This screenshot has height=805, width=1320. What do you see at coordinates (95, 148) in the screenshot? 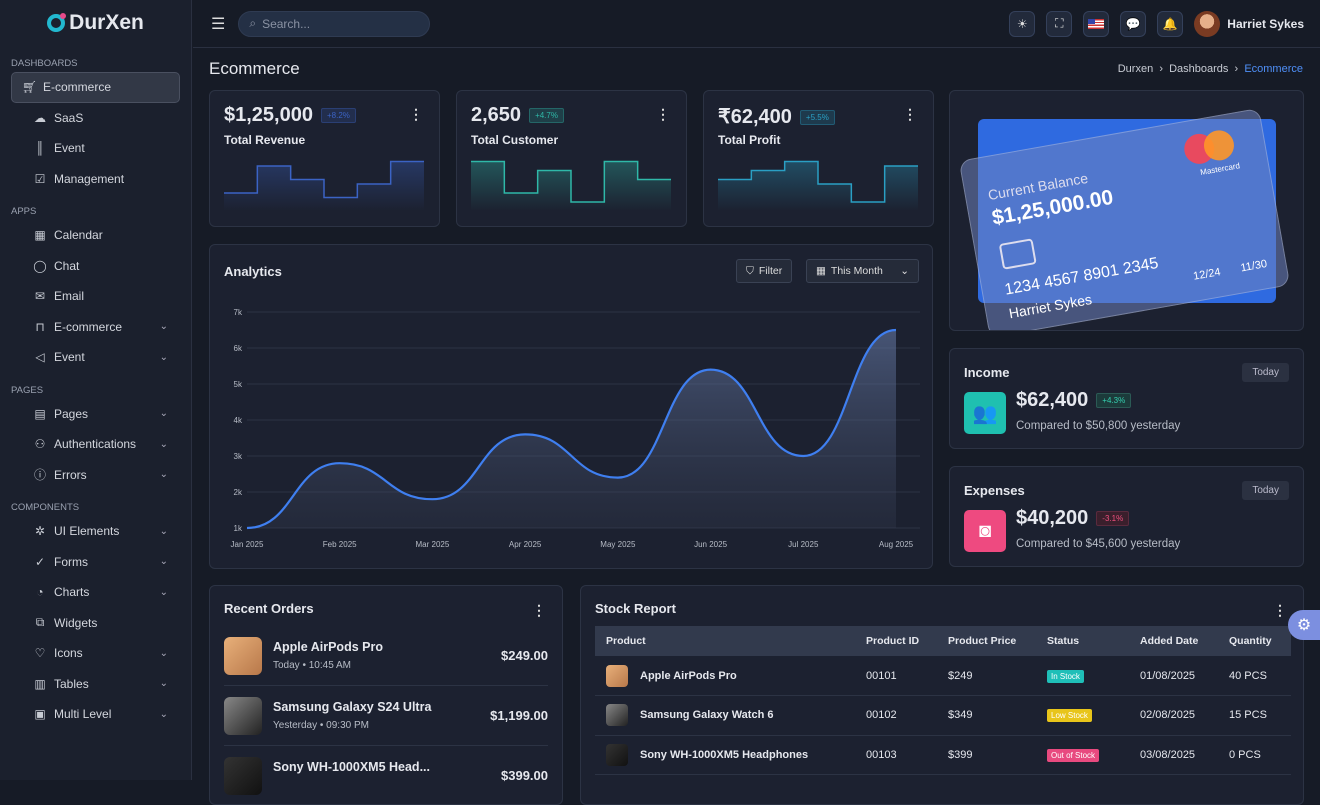
I see `sidebar-item-event: ║ Event` at bounding box center [95, 148].